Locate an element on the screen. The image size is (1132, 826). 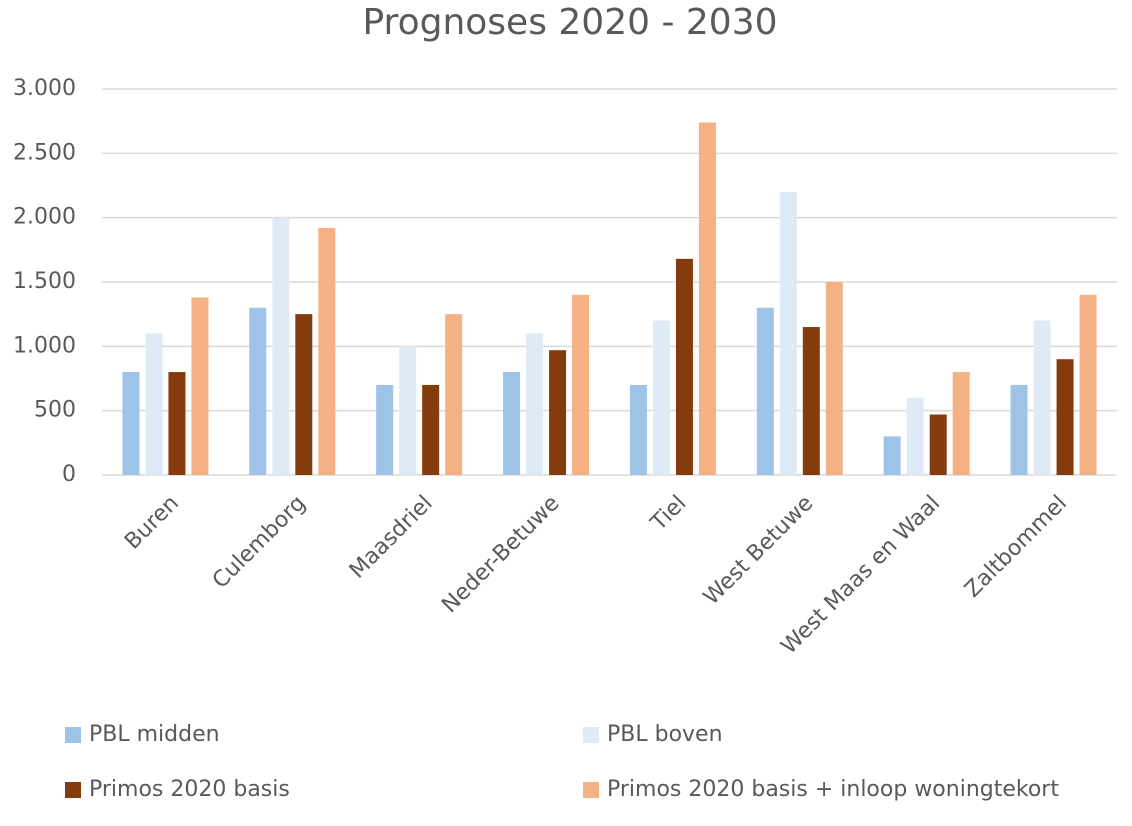
x-tick-label: Tiel is located at coordinates (669, 514).